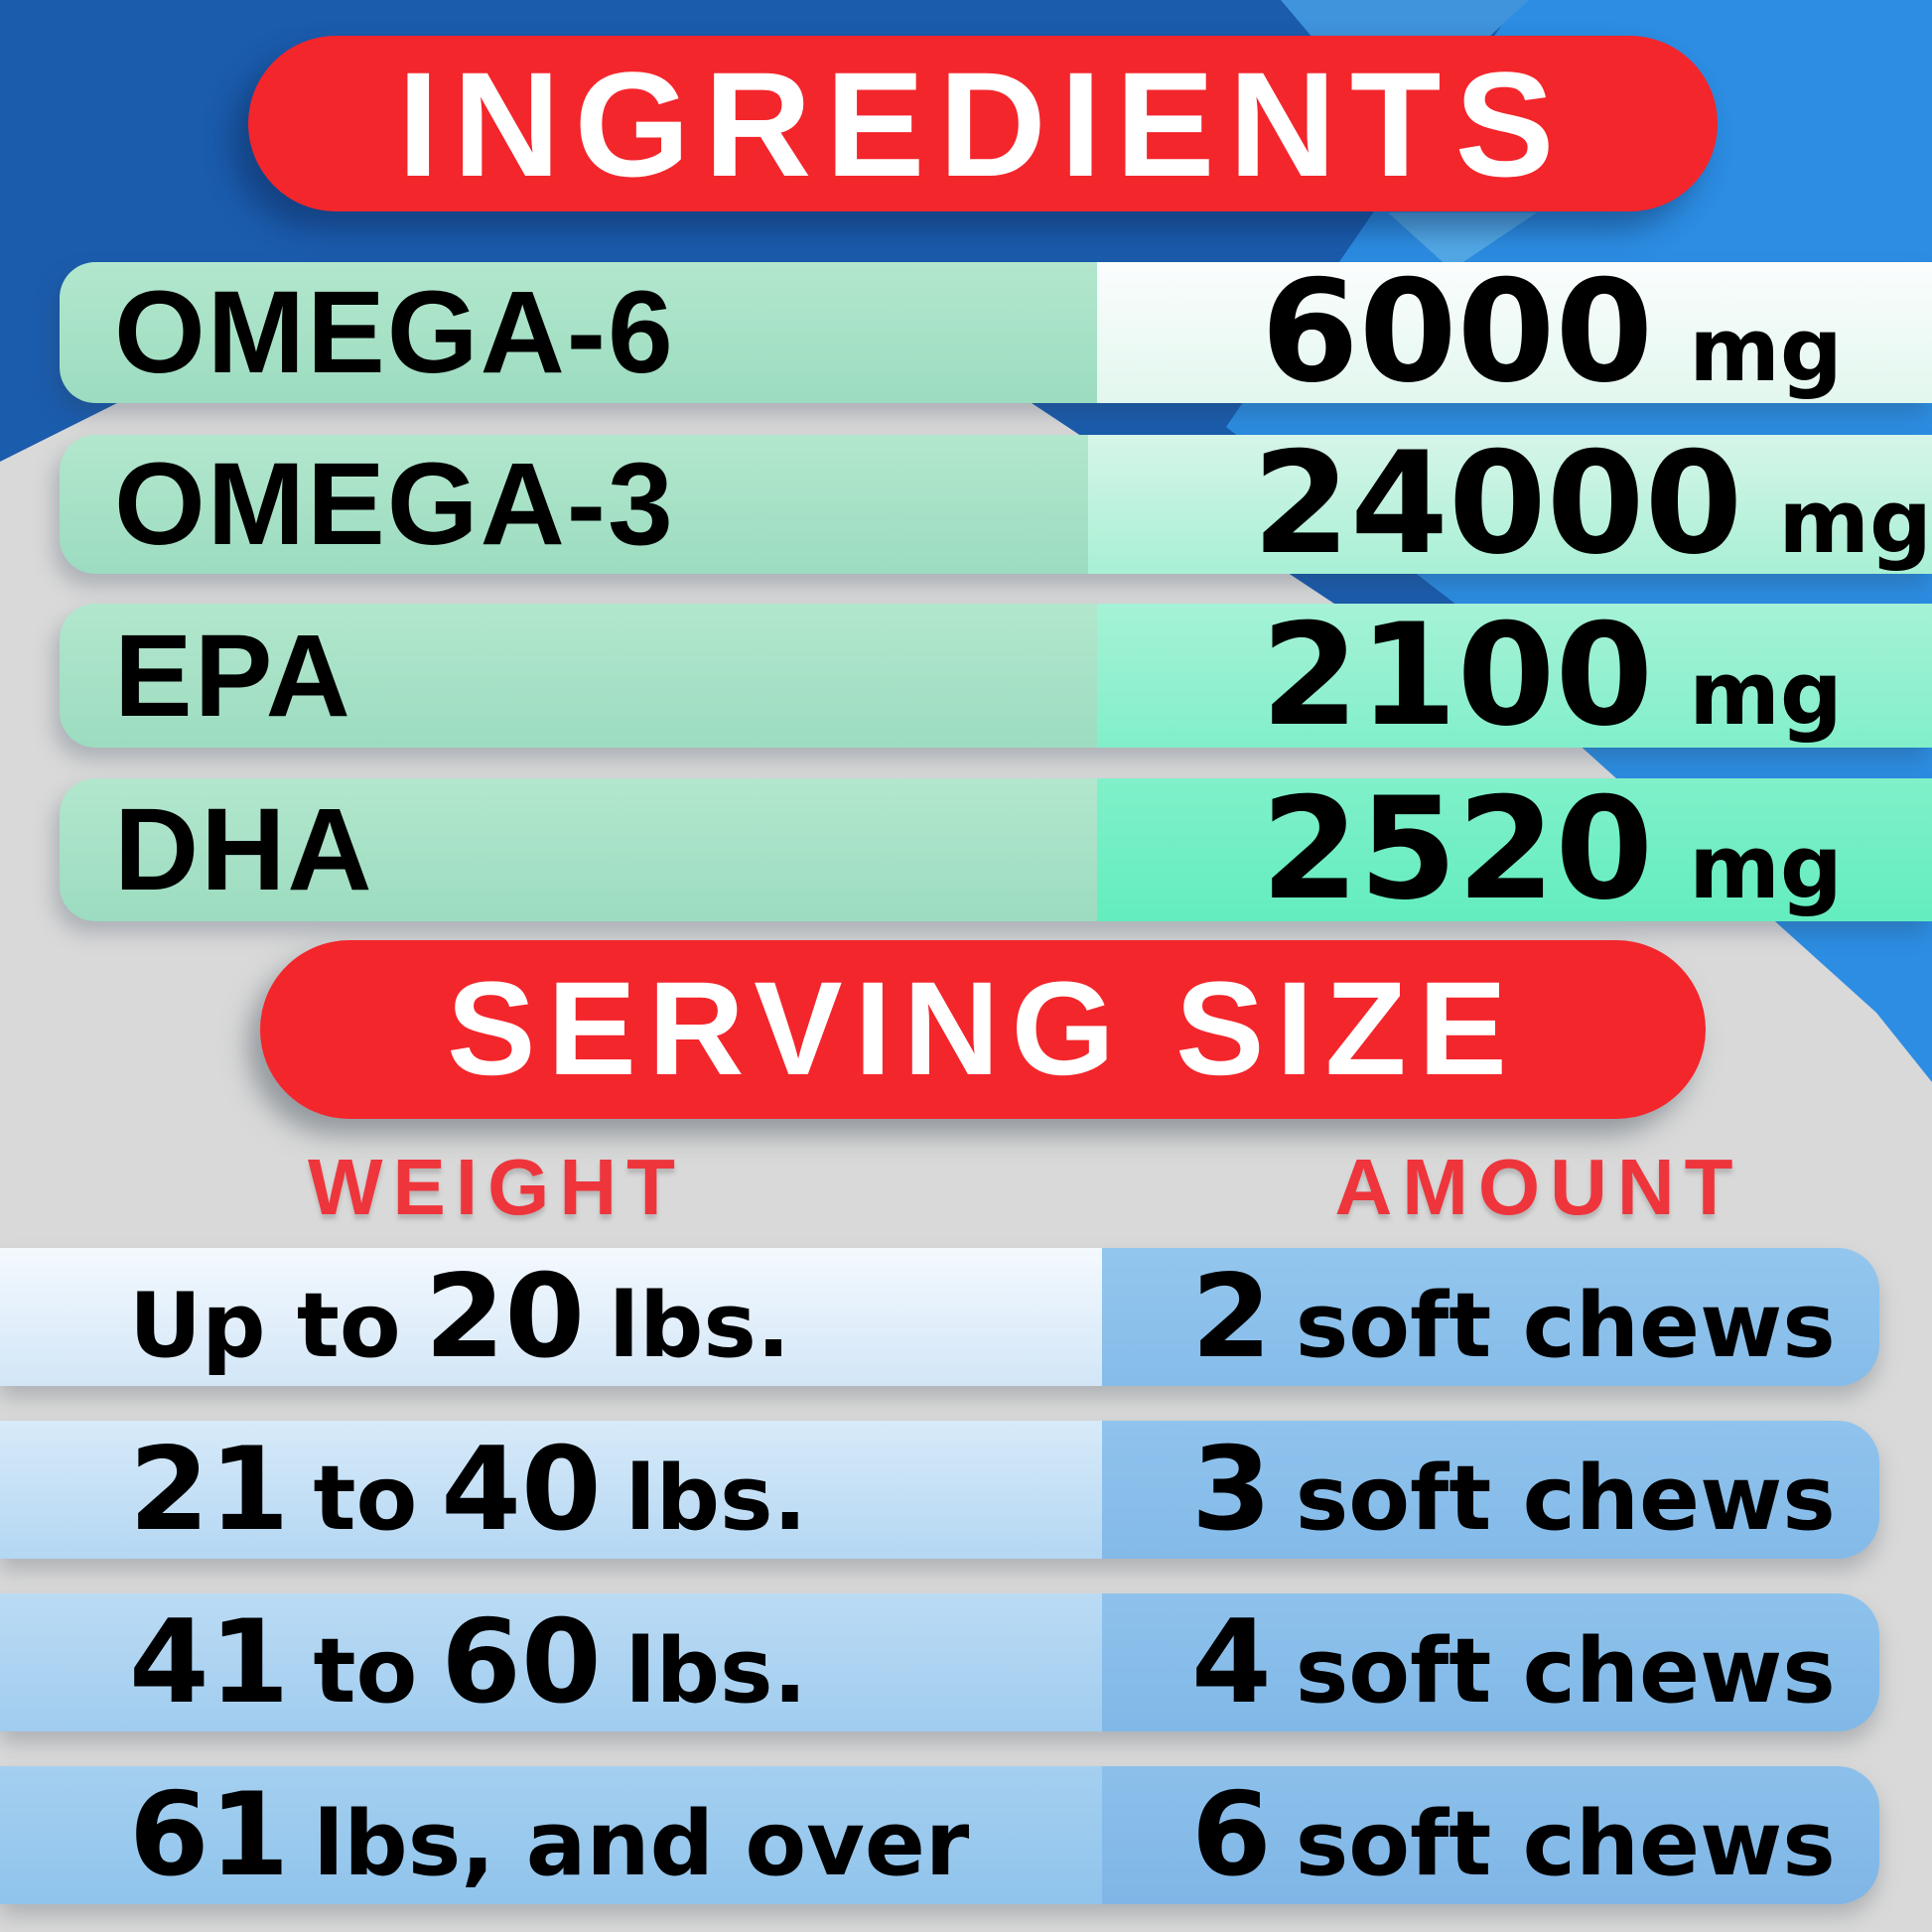 Image resolution: width=1932 pixels, height=1932 pixels. I want to click on ingredient-value: 24000, so click(1497, 504).